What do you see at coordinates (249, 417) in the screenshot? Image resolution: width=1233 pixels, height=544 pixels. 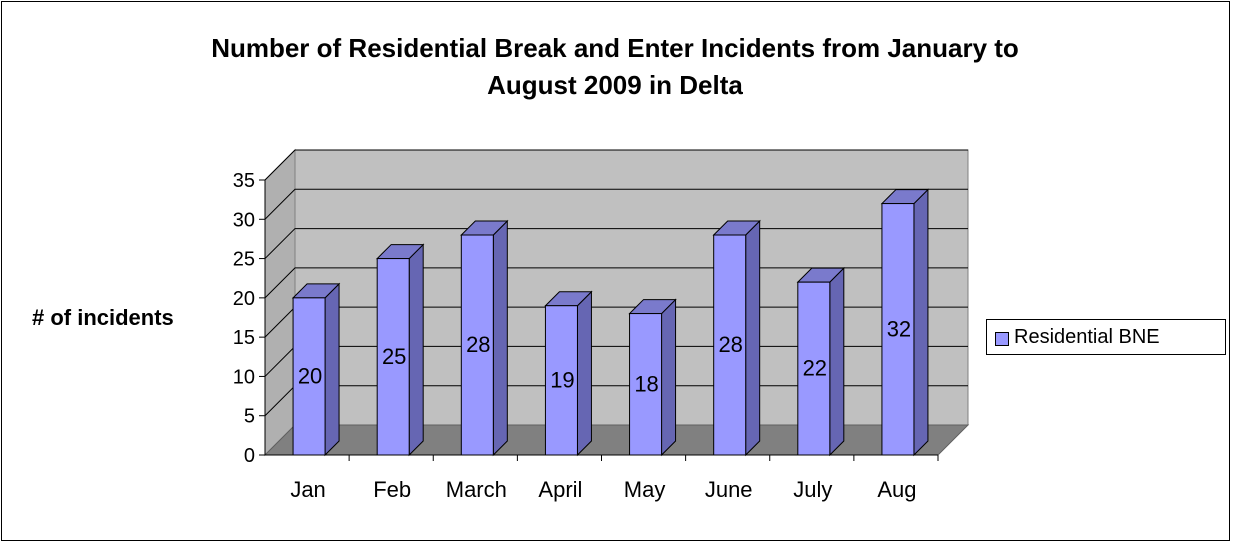 I see `y-tick-label: 5` at bounding box center [249, 417].